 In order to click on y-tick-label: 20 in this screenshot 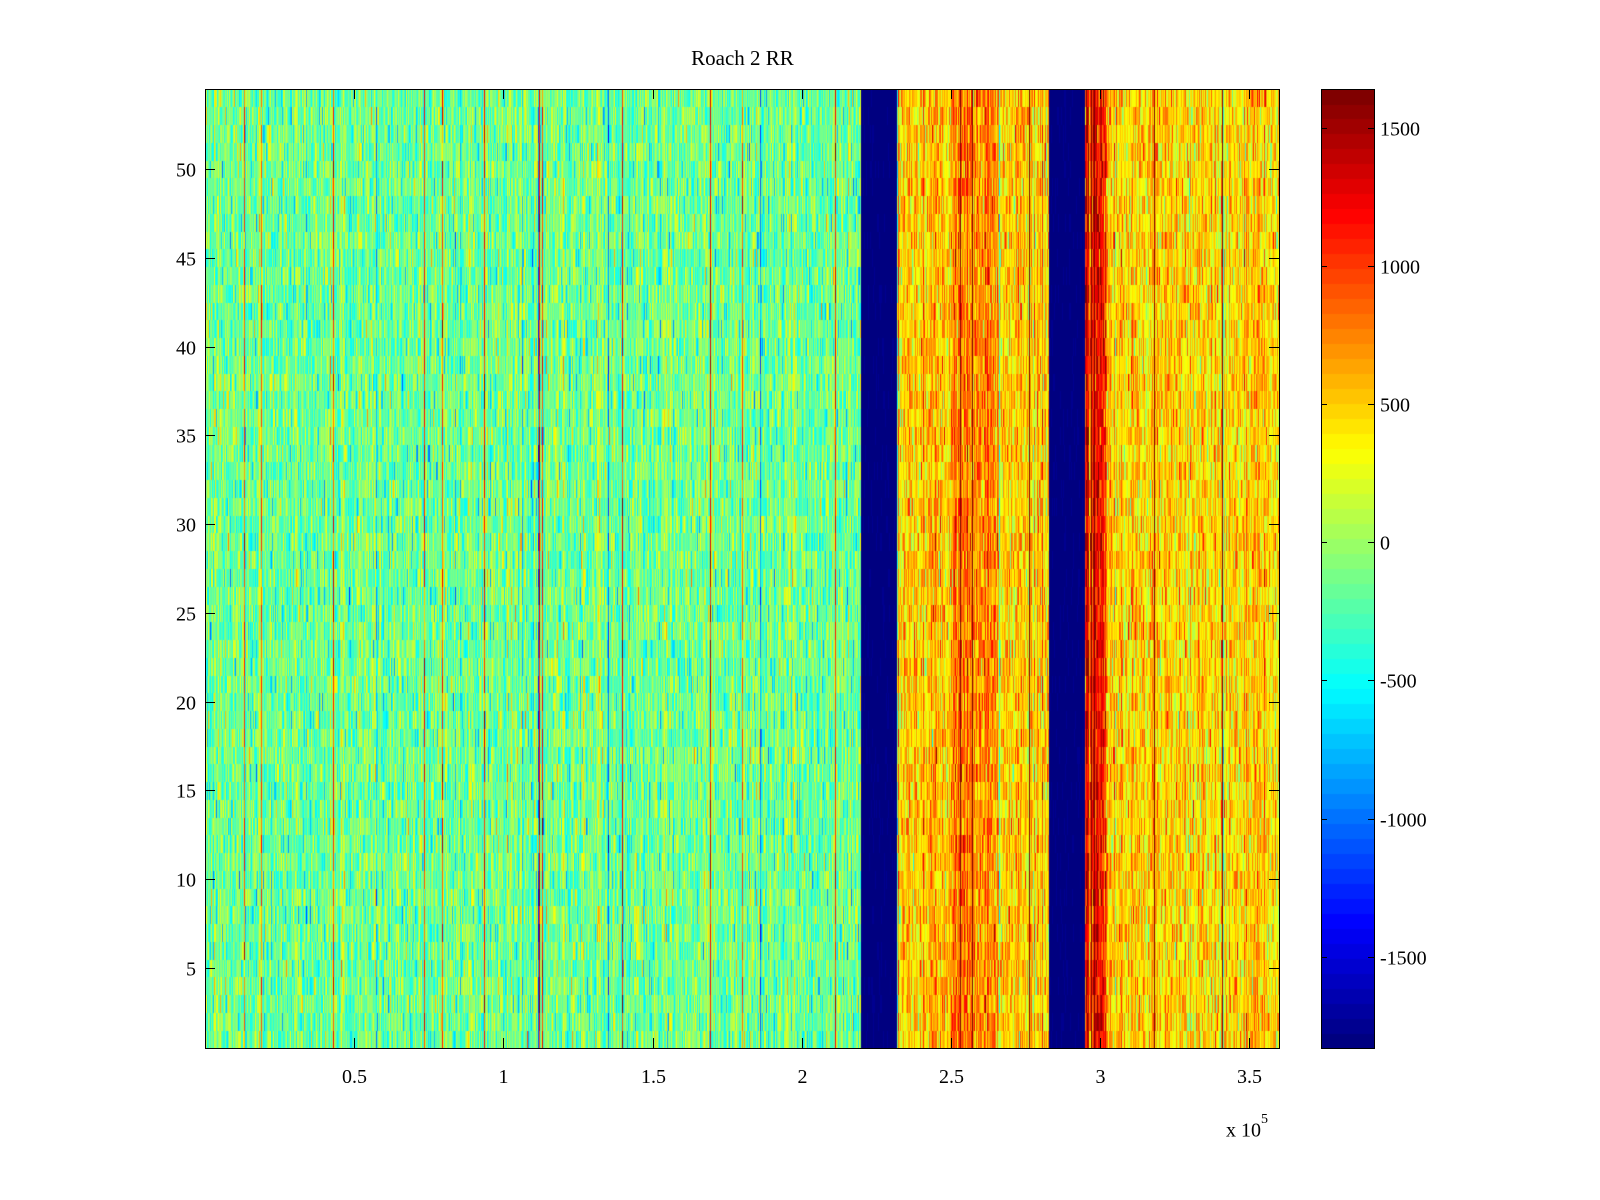, I will do `click(186, 704)`.